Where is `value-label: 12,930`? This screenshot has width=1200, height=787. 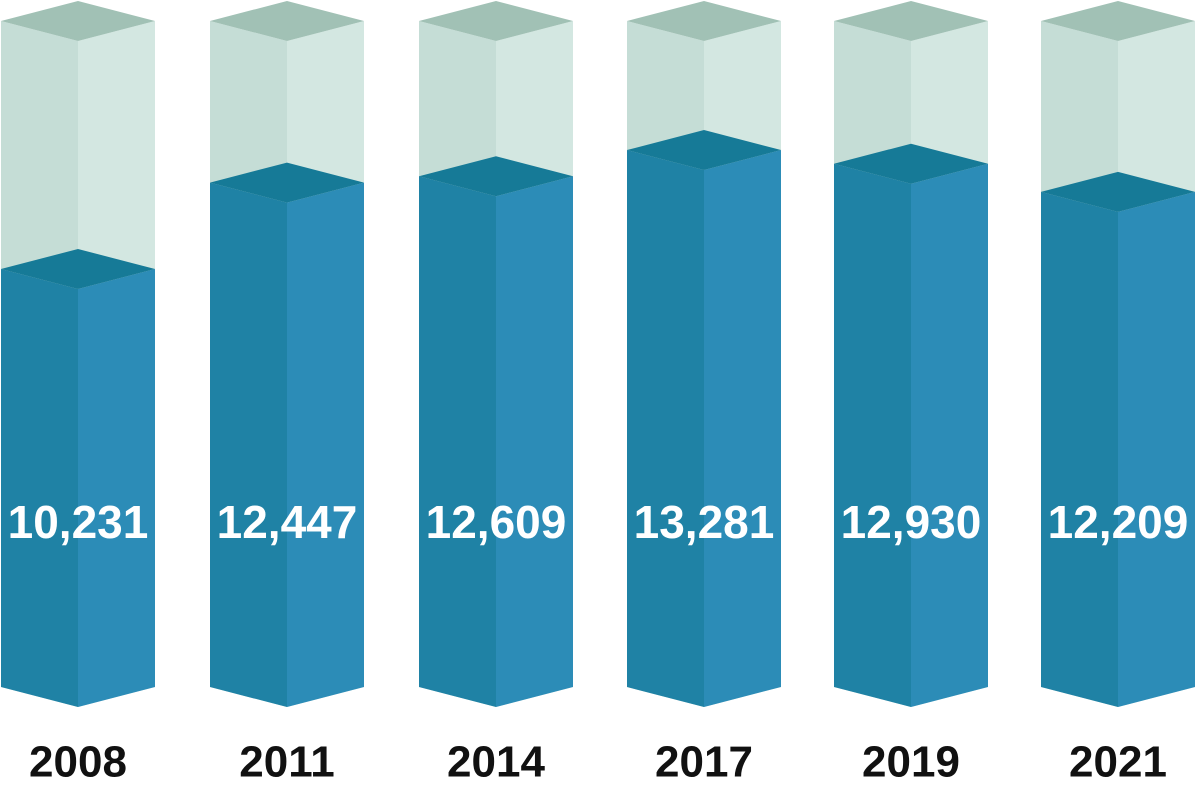 value-label: 12,930 is located at coordinates (911, 522).